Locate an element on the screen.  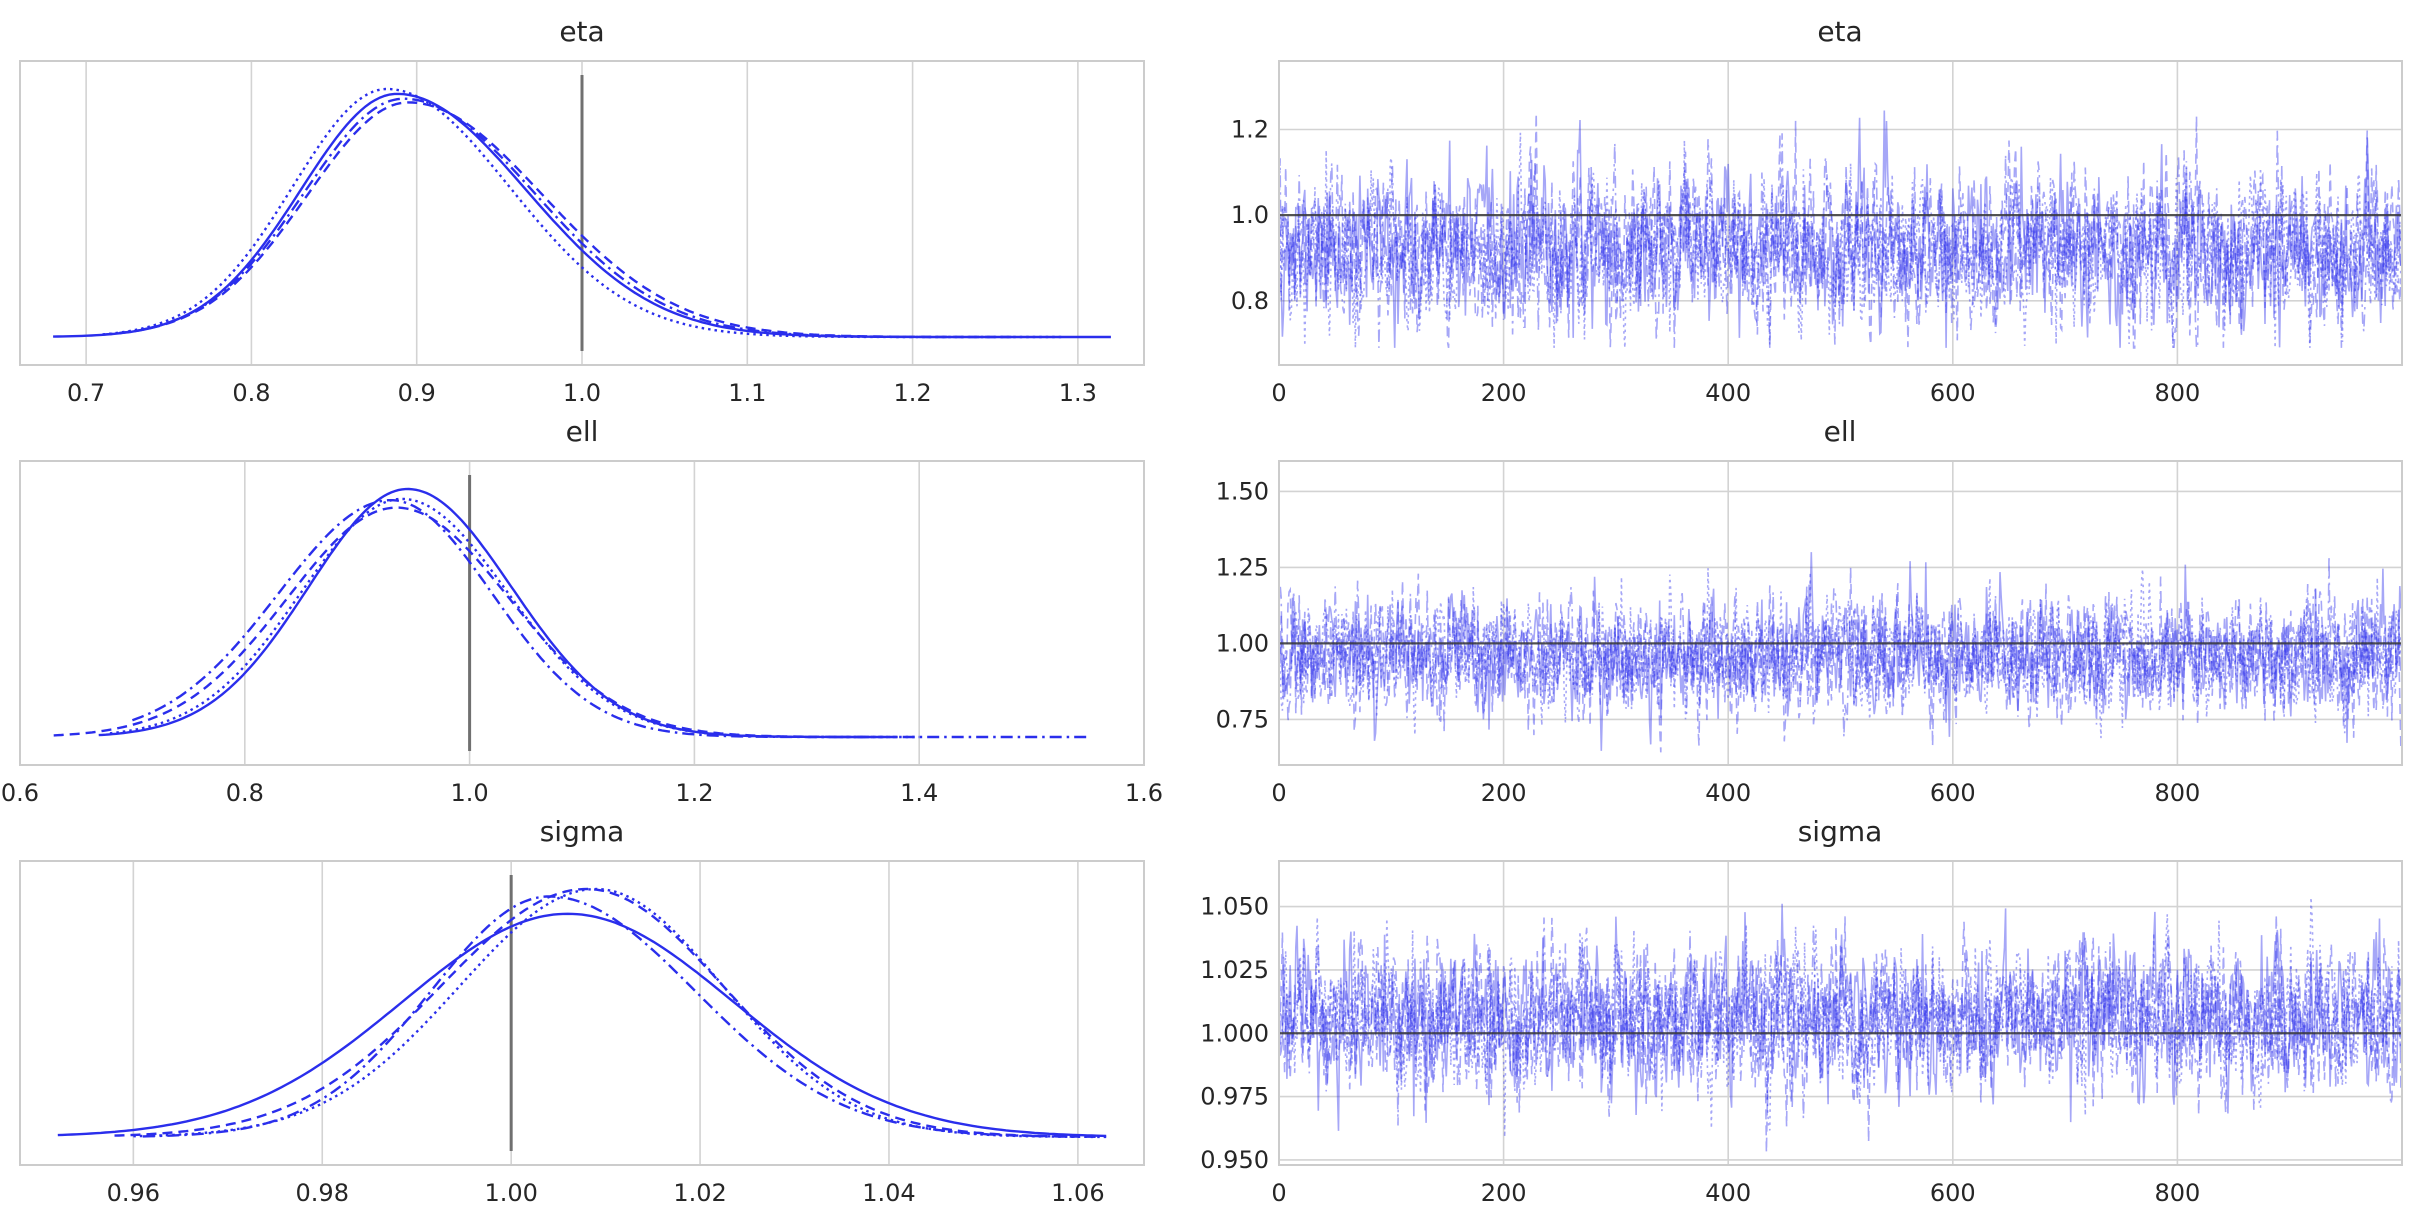
trace-sigma-ytick-label: 0.975 is located at coordinates (1234, 1097).